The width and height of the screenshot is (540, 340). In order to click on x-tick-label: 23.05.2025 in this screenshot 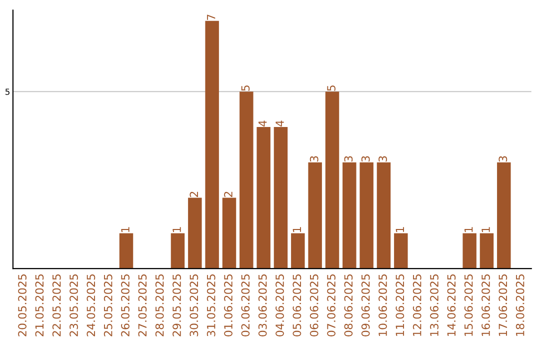, I will do `click(74, 305)`.